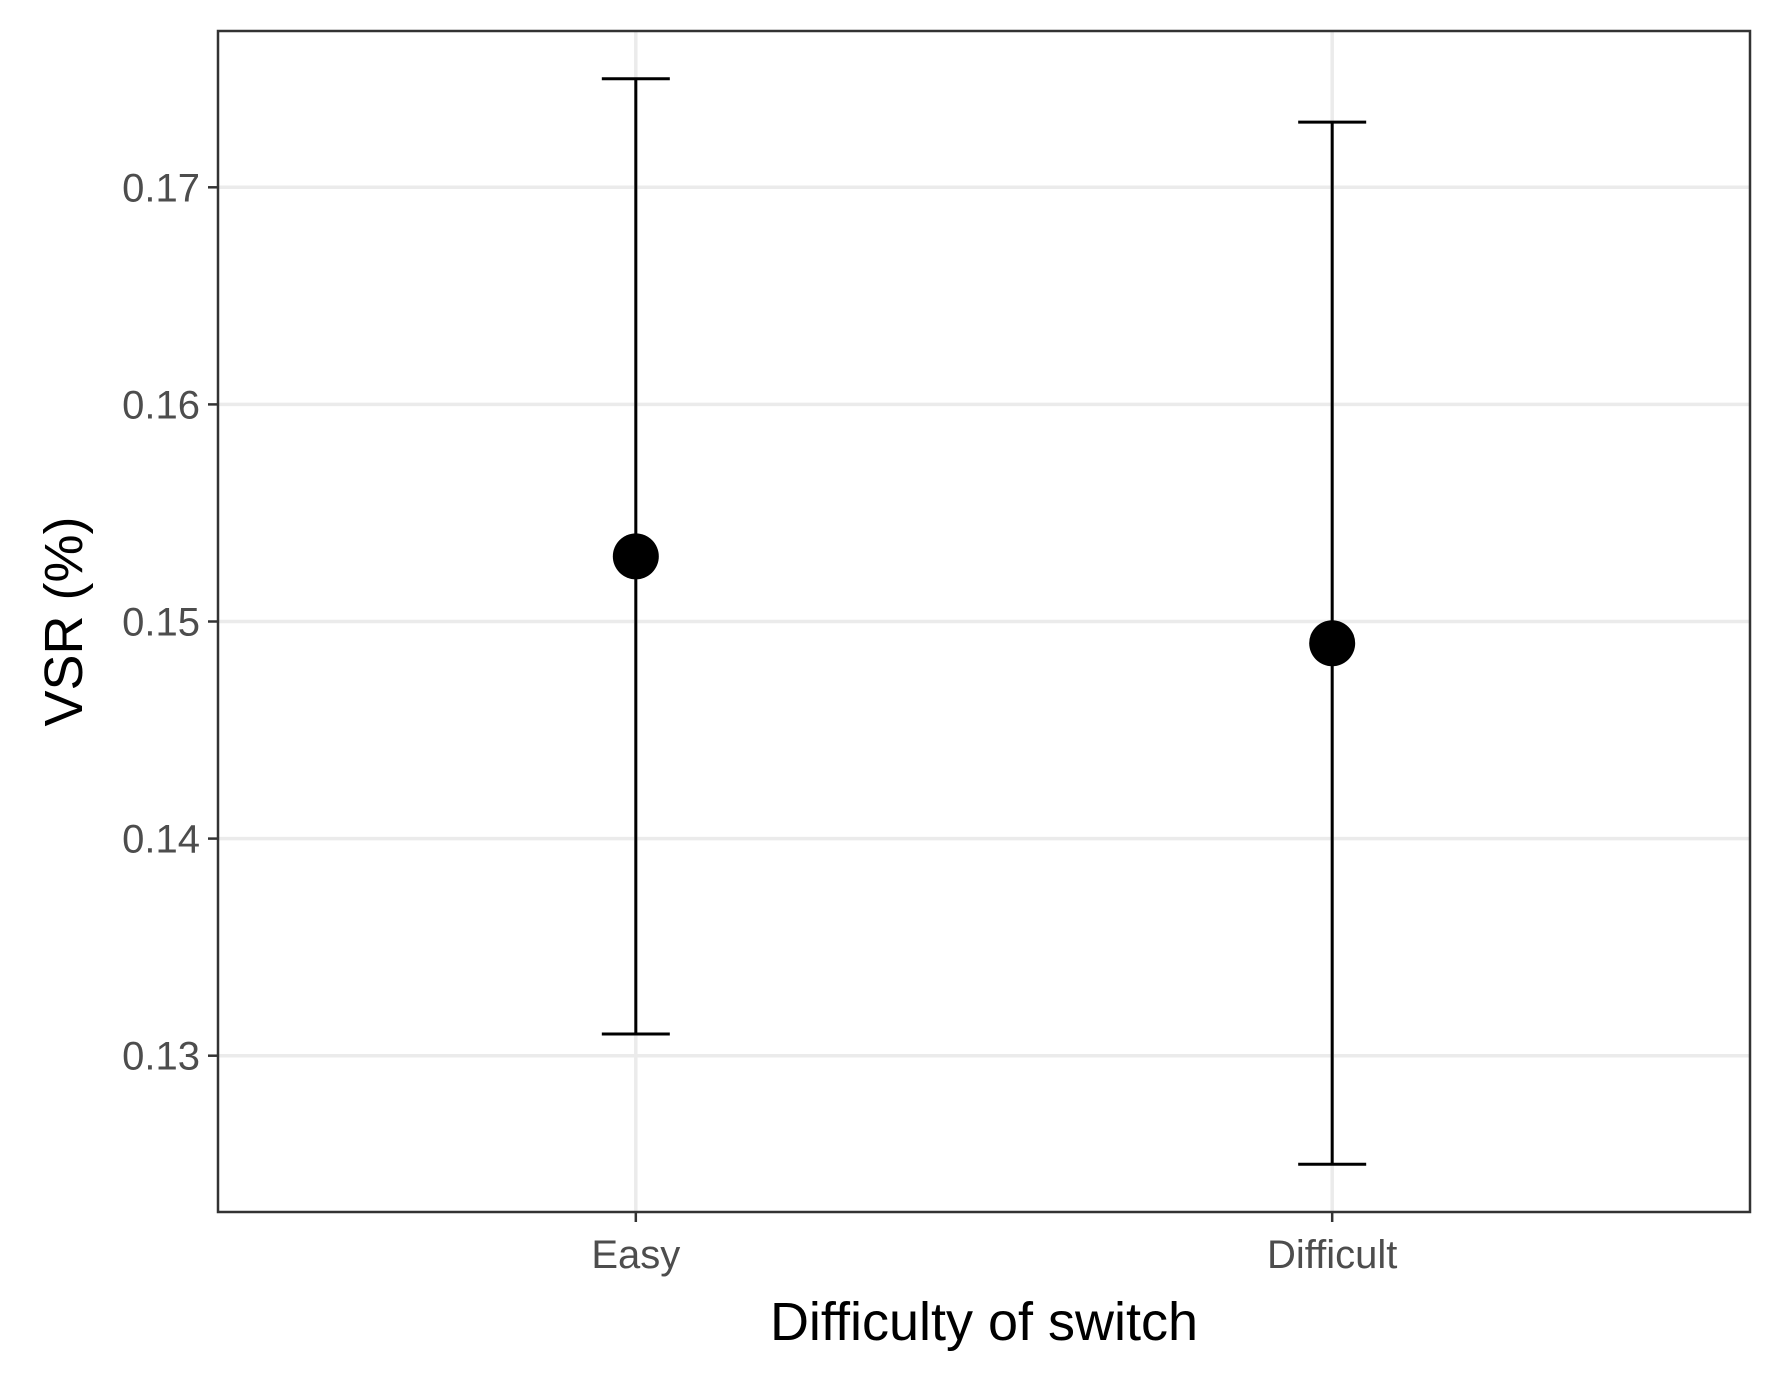 The image size is (1774, 1377). I want to click on y-axis-ticks: 0.13 0.14 0.15 0.16 0.17, so click(170, 622).